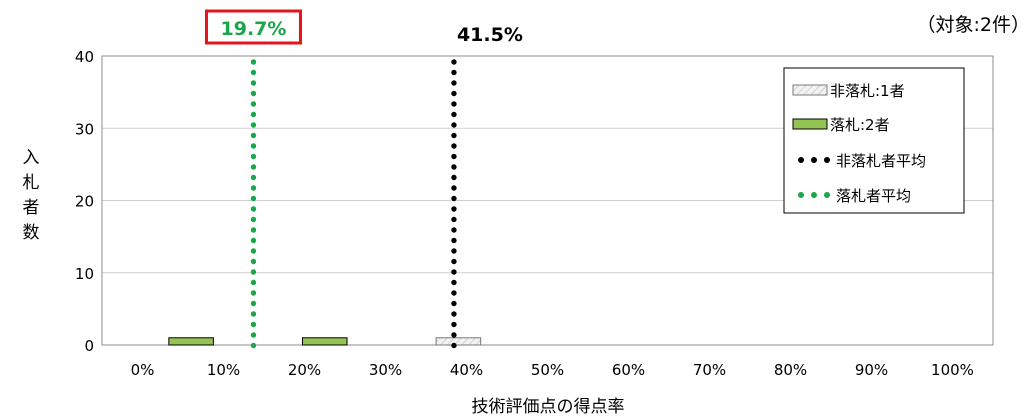  What do you see at coordinates (84, 57) in the screenshot?
I see `y-tick-label: 40` at bounding box center [84, 57].